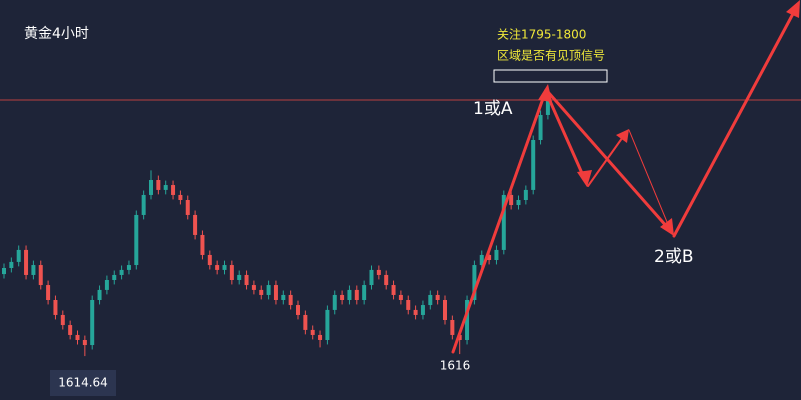  Describe the element at coordinates (551, 56) in the screenshot. I see `note: 区域是否有见顶信号` at that location.